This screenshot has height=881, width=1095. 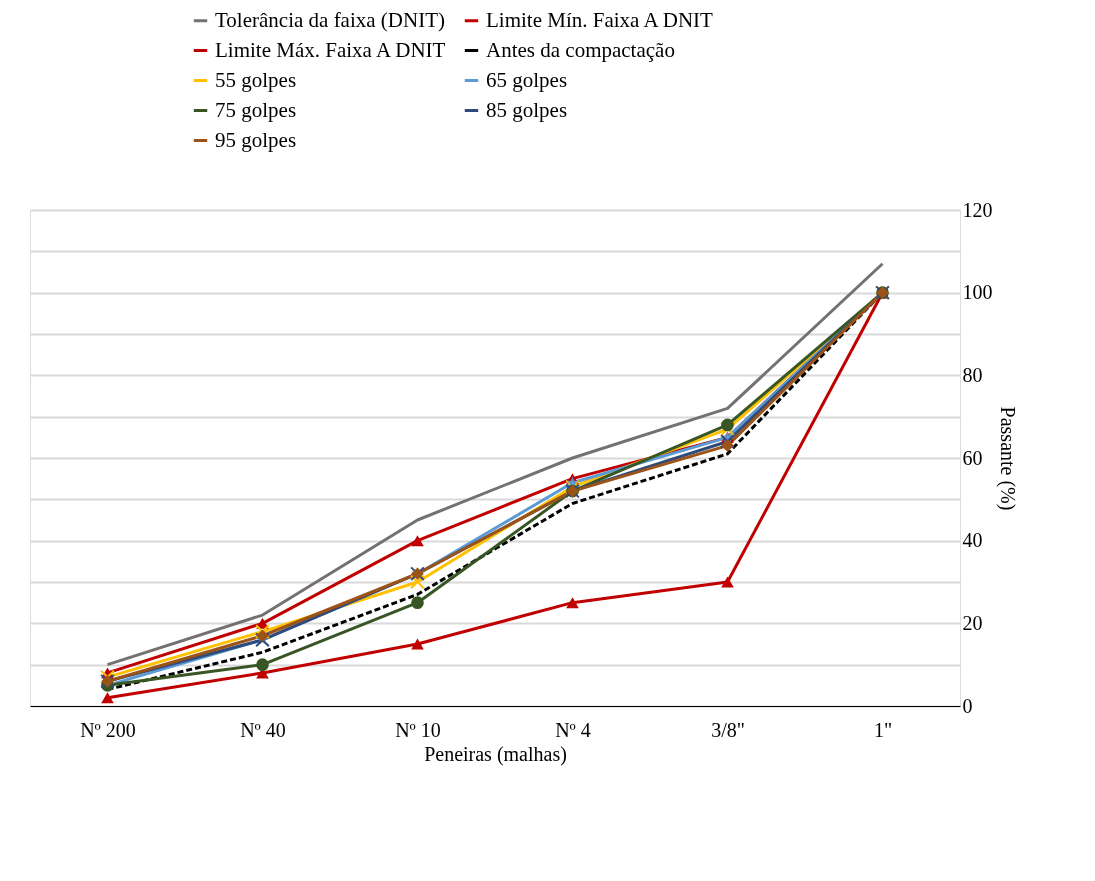 What do you see at coordinates (977, 292) in the screenshot?
I see `y-tick-label: 100` at bounding box center [977, 292].